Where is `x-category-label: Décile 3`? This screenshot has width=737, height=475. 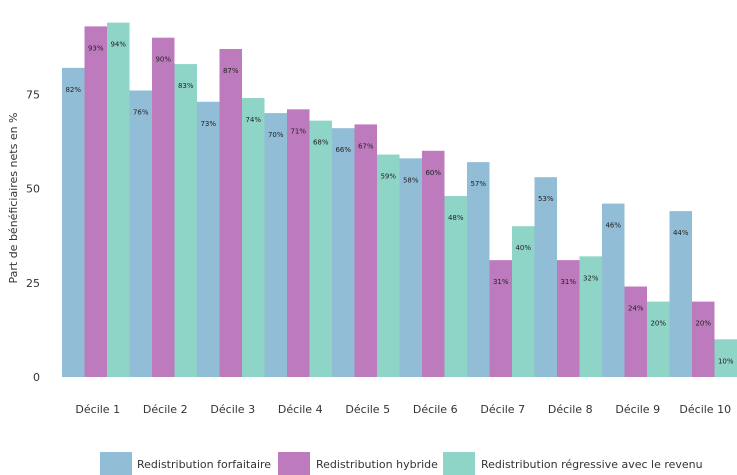 x-category-label: Décile 3 is located at coordinates (232, 409).